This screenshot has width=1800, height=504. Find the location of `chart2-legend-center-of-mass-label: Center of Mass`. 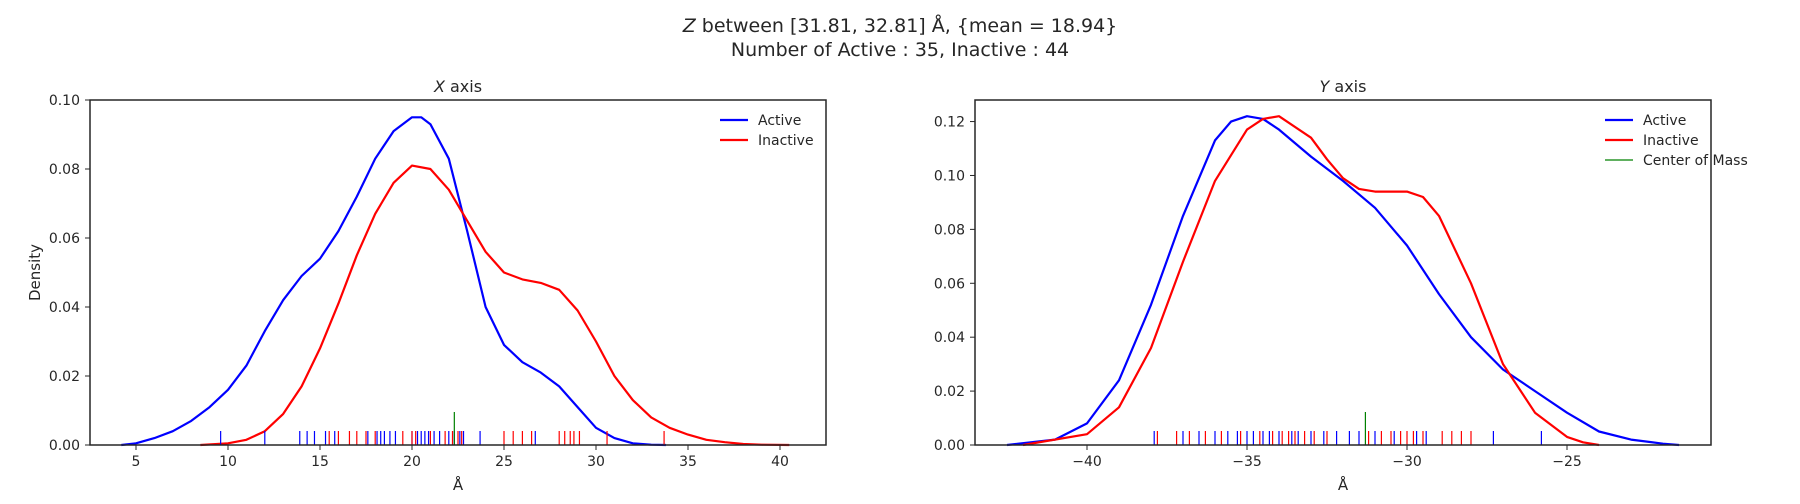

chart2-legend-center-of-mass-label: Center of Mass is located at coordinates (1695, 161).